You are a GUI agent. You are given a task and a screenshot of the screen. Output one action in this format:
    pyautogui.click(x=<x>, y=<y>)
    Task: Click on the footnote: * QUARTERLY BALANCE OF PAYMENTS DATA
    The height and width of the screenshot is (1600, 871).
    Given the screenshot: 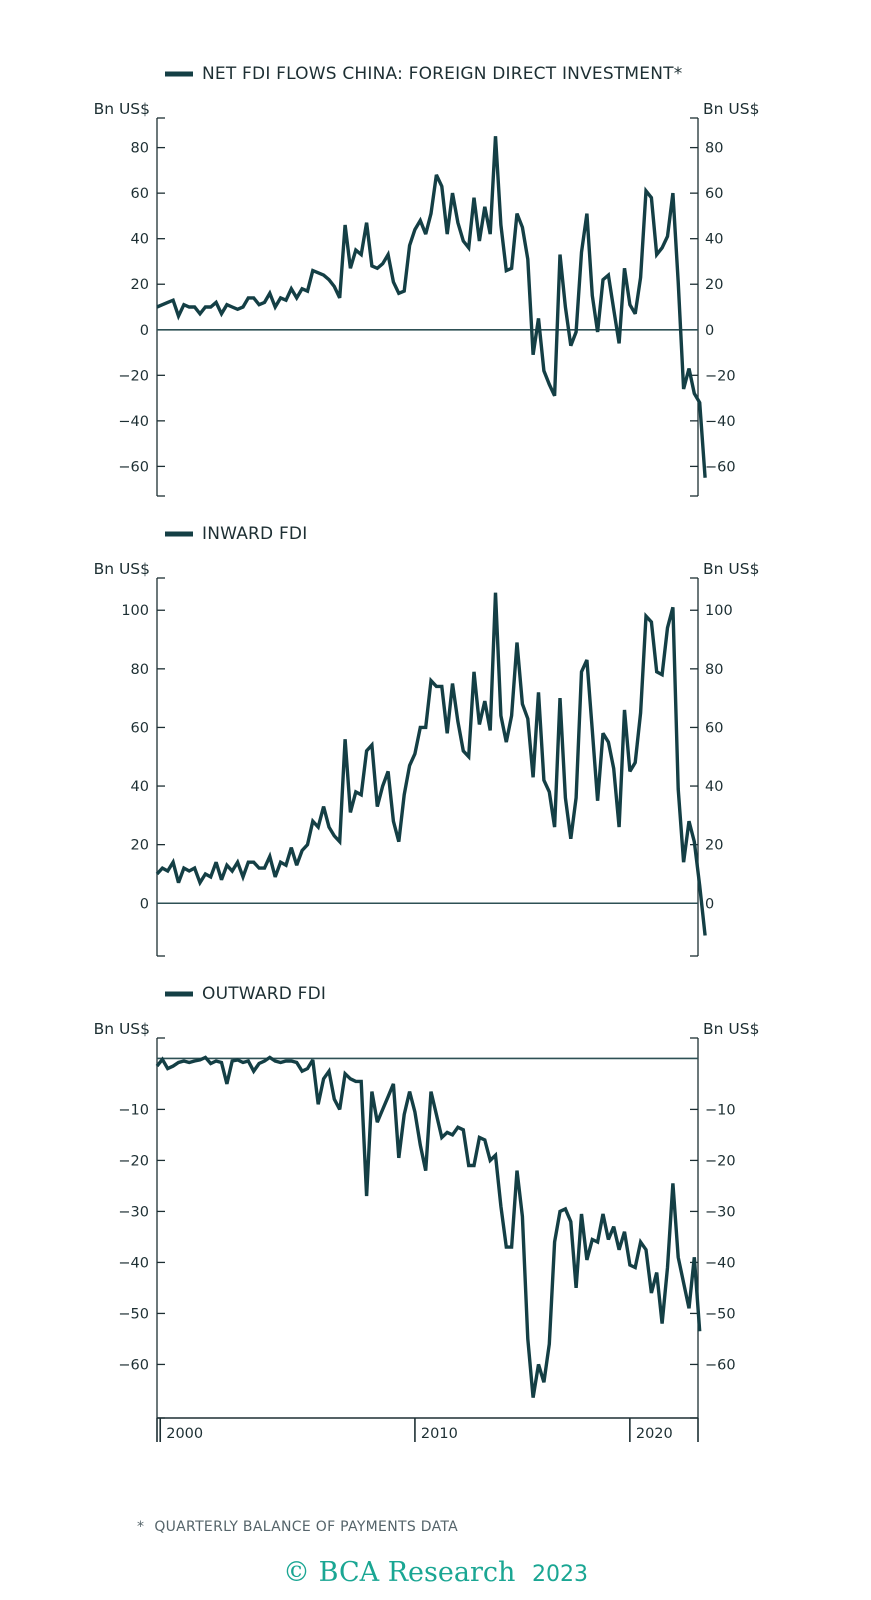 What is the action you would take?
    pyautogui.click(x=297, y=1527)
    